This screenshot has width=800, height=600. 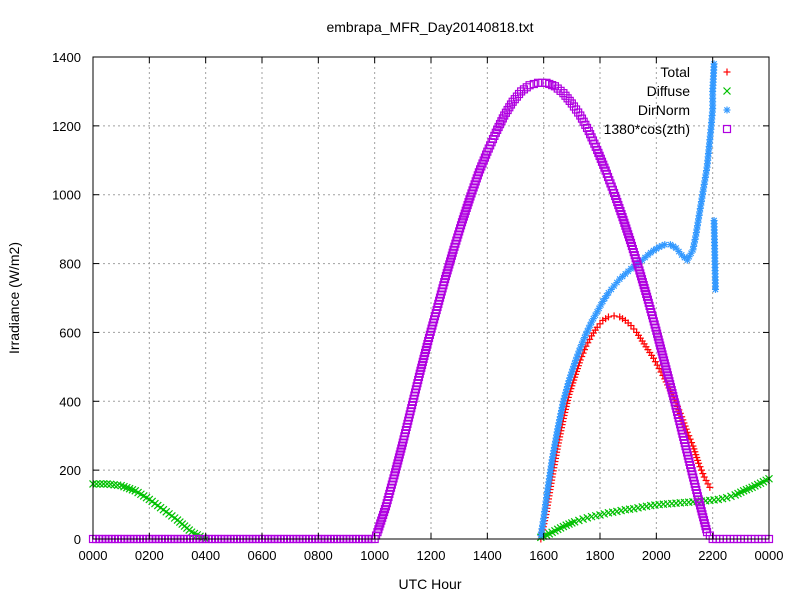 What do you see at coordinates (318, 555) in the screenshot?
I see `x-tick-label: 0800` at bounding box center [318, 555].